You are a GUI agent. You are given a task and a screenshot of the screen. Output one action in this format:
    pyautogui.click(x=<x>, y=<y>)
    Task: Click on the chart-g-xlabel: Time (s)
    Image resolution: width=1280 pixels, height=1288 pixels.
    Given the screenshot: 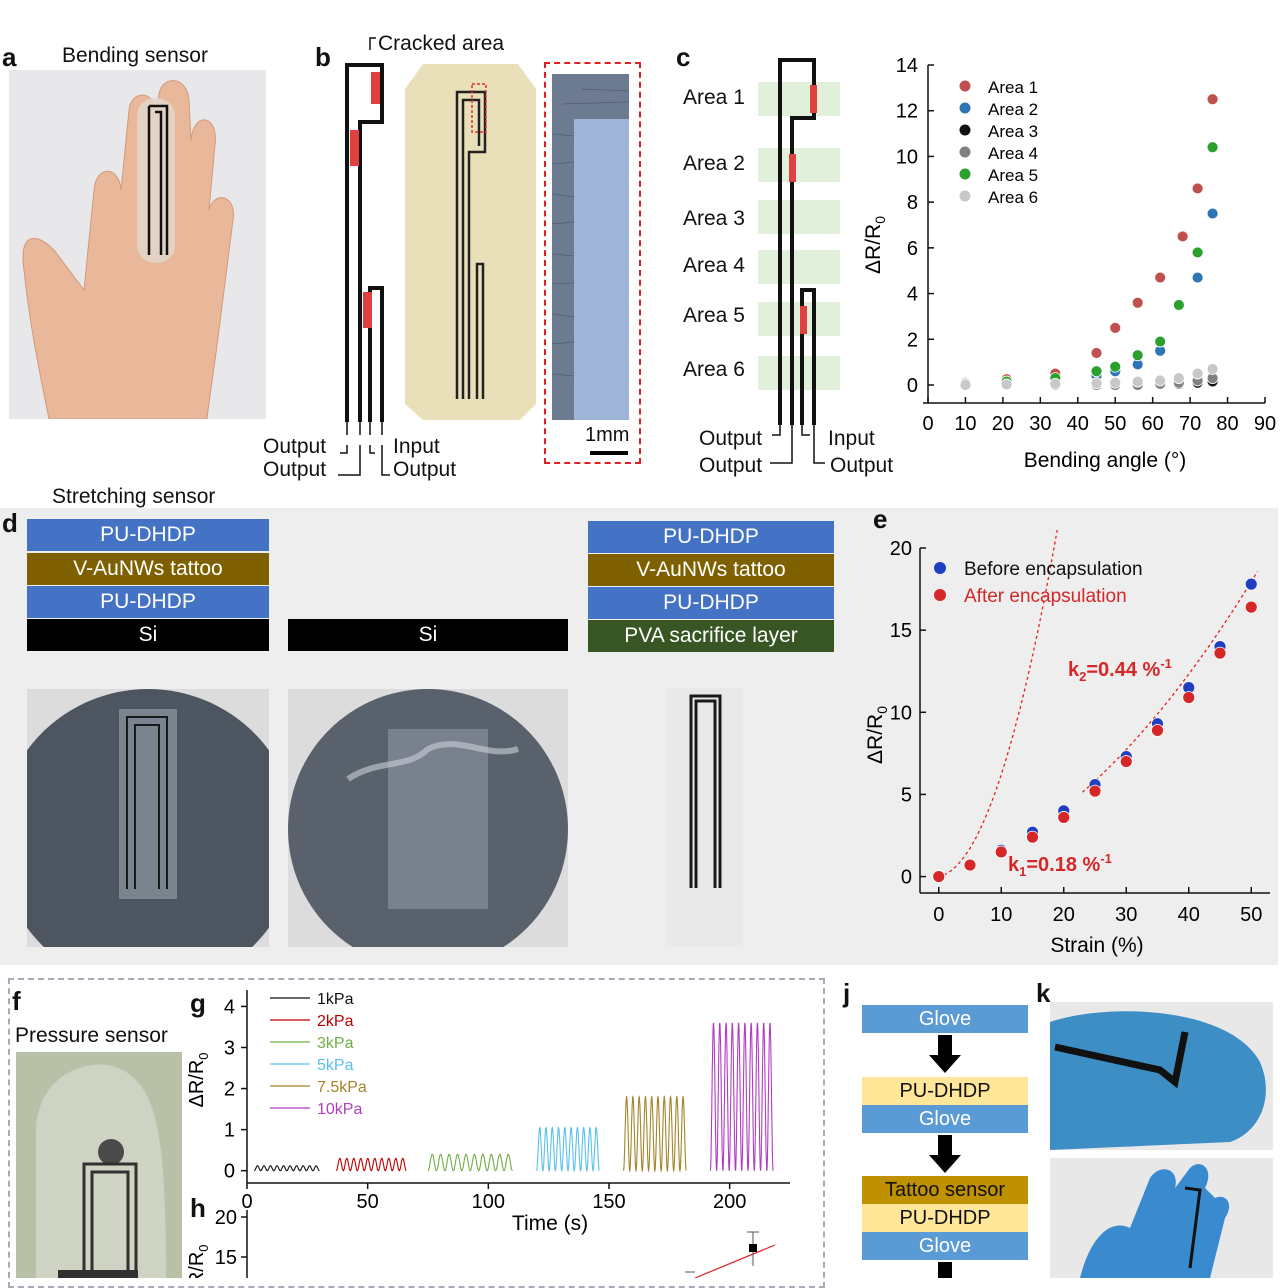 What is the action you would take?
    pyautogui.click(x=550, y=1223)
    